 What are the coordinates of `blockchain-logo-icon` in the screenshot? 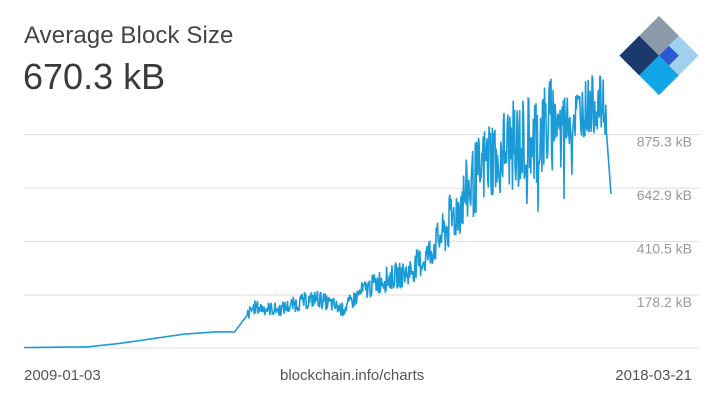 It's located at (659, 56).